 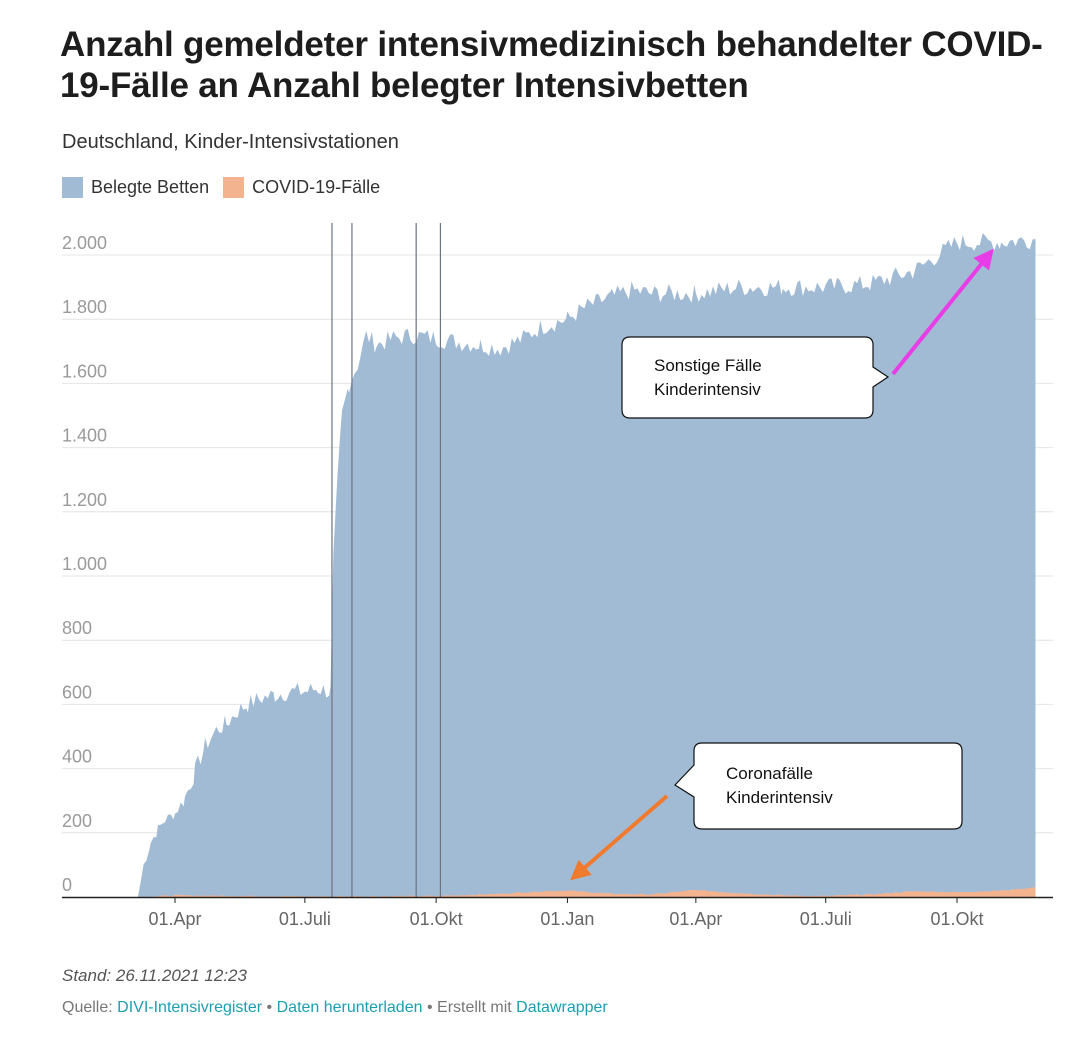 What do you see at coordinates (474, 1007) in the screenshot?
I see `created-with-prefix: Erstellt mit` at bounding box center [474, 1007].